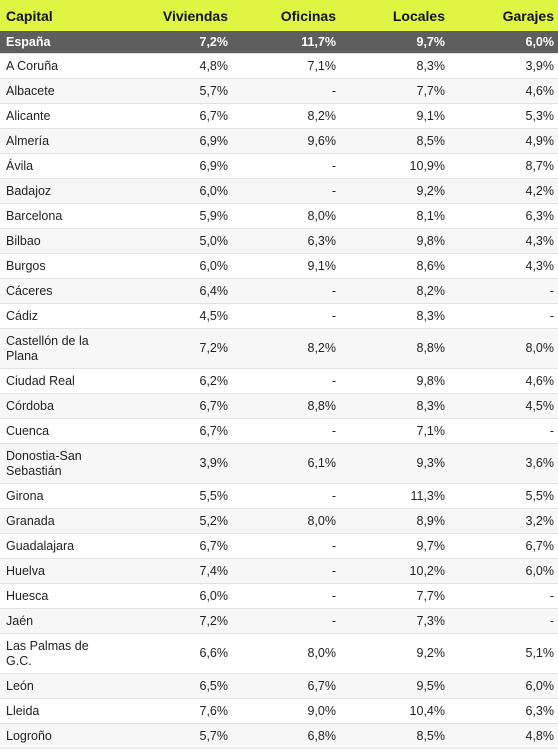 The width and height of the screenshot is (558, 749). I want to click on cell-locales: 9,1%, so click(394, 116).